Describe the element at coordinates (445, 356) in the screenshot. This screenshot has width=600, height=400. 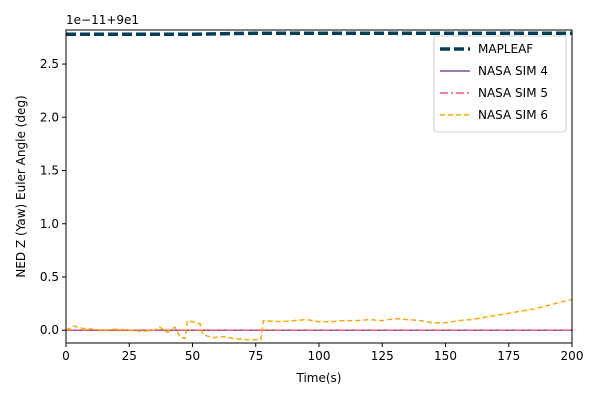
I see `x-tick-label: 150` at that location.